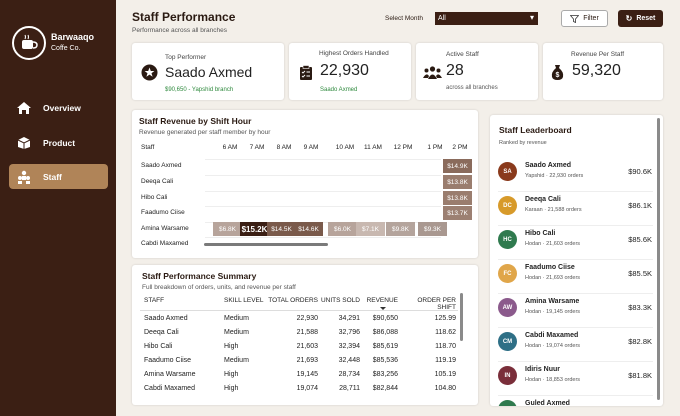  I want to click on nav-overview: Overview, so click(58, 107).